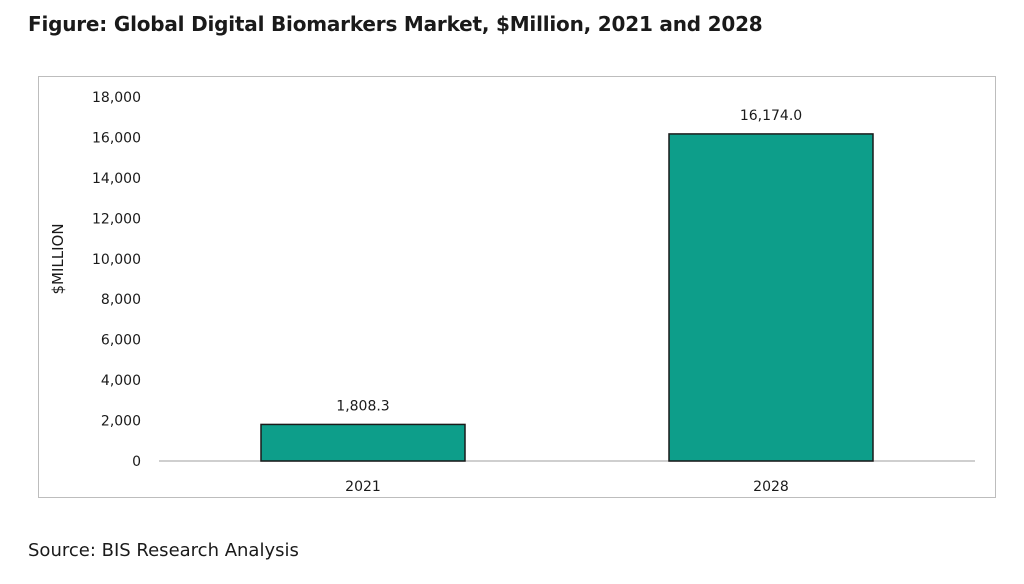 The width and height of the screenshot is (1024, 584). What do you see at coordinates (58, 258) in the screenshot?
I see `y-axis-title: $MILLION` at bounding box center [58, 258].